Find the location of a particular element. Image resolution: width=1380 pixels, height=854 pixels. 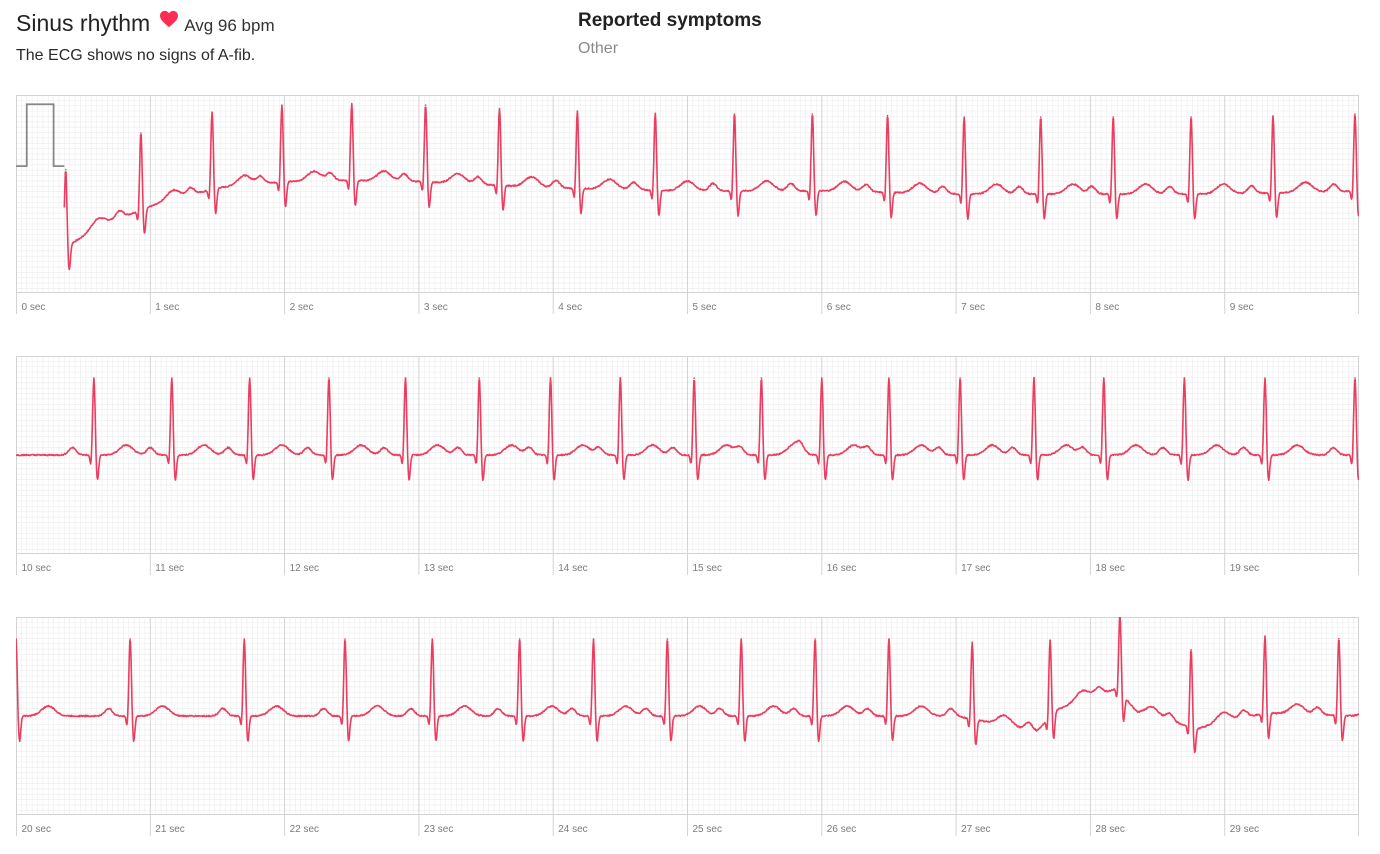

time-tick-label: 20 sec is located at coordinates (36, 829).